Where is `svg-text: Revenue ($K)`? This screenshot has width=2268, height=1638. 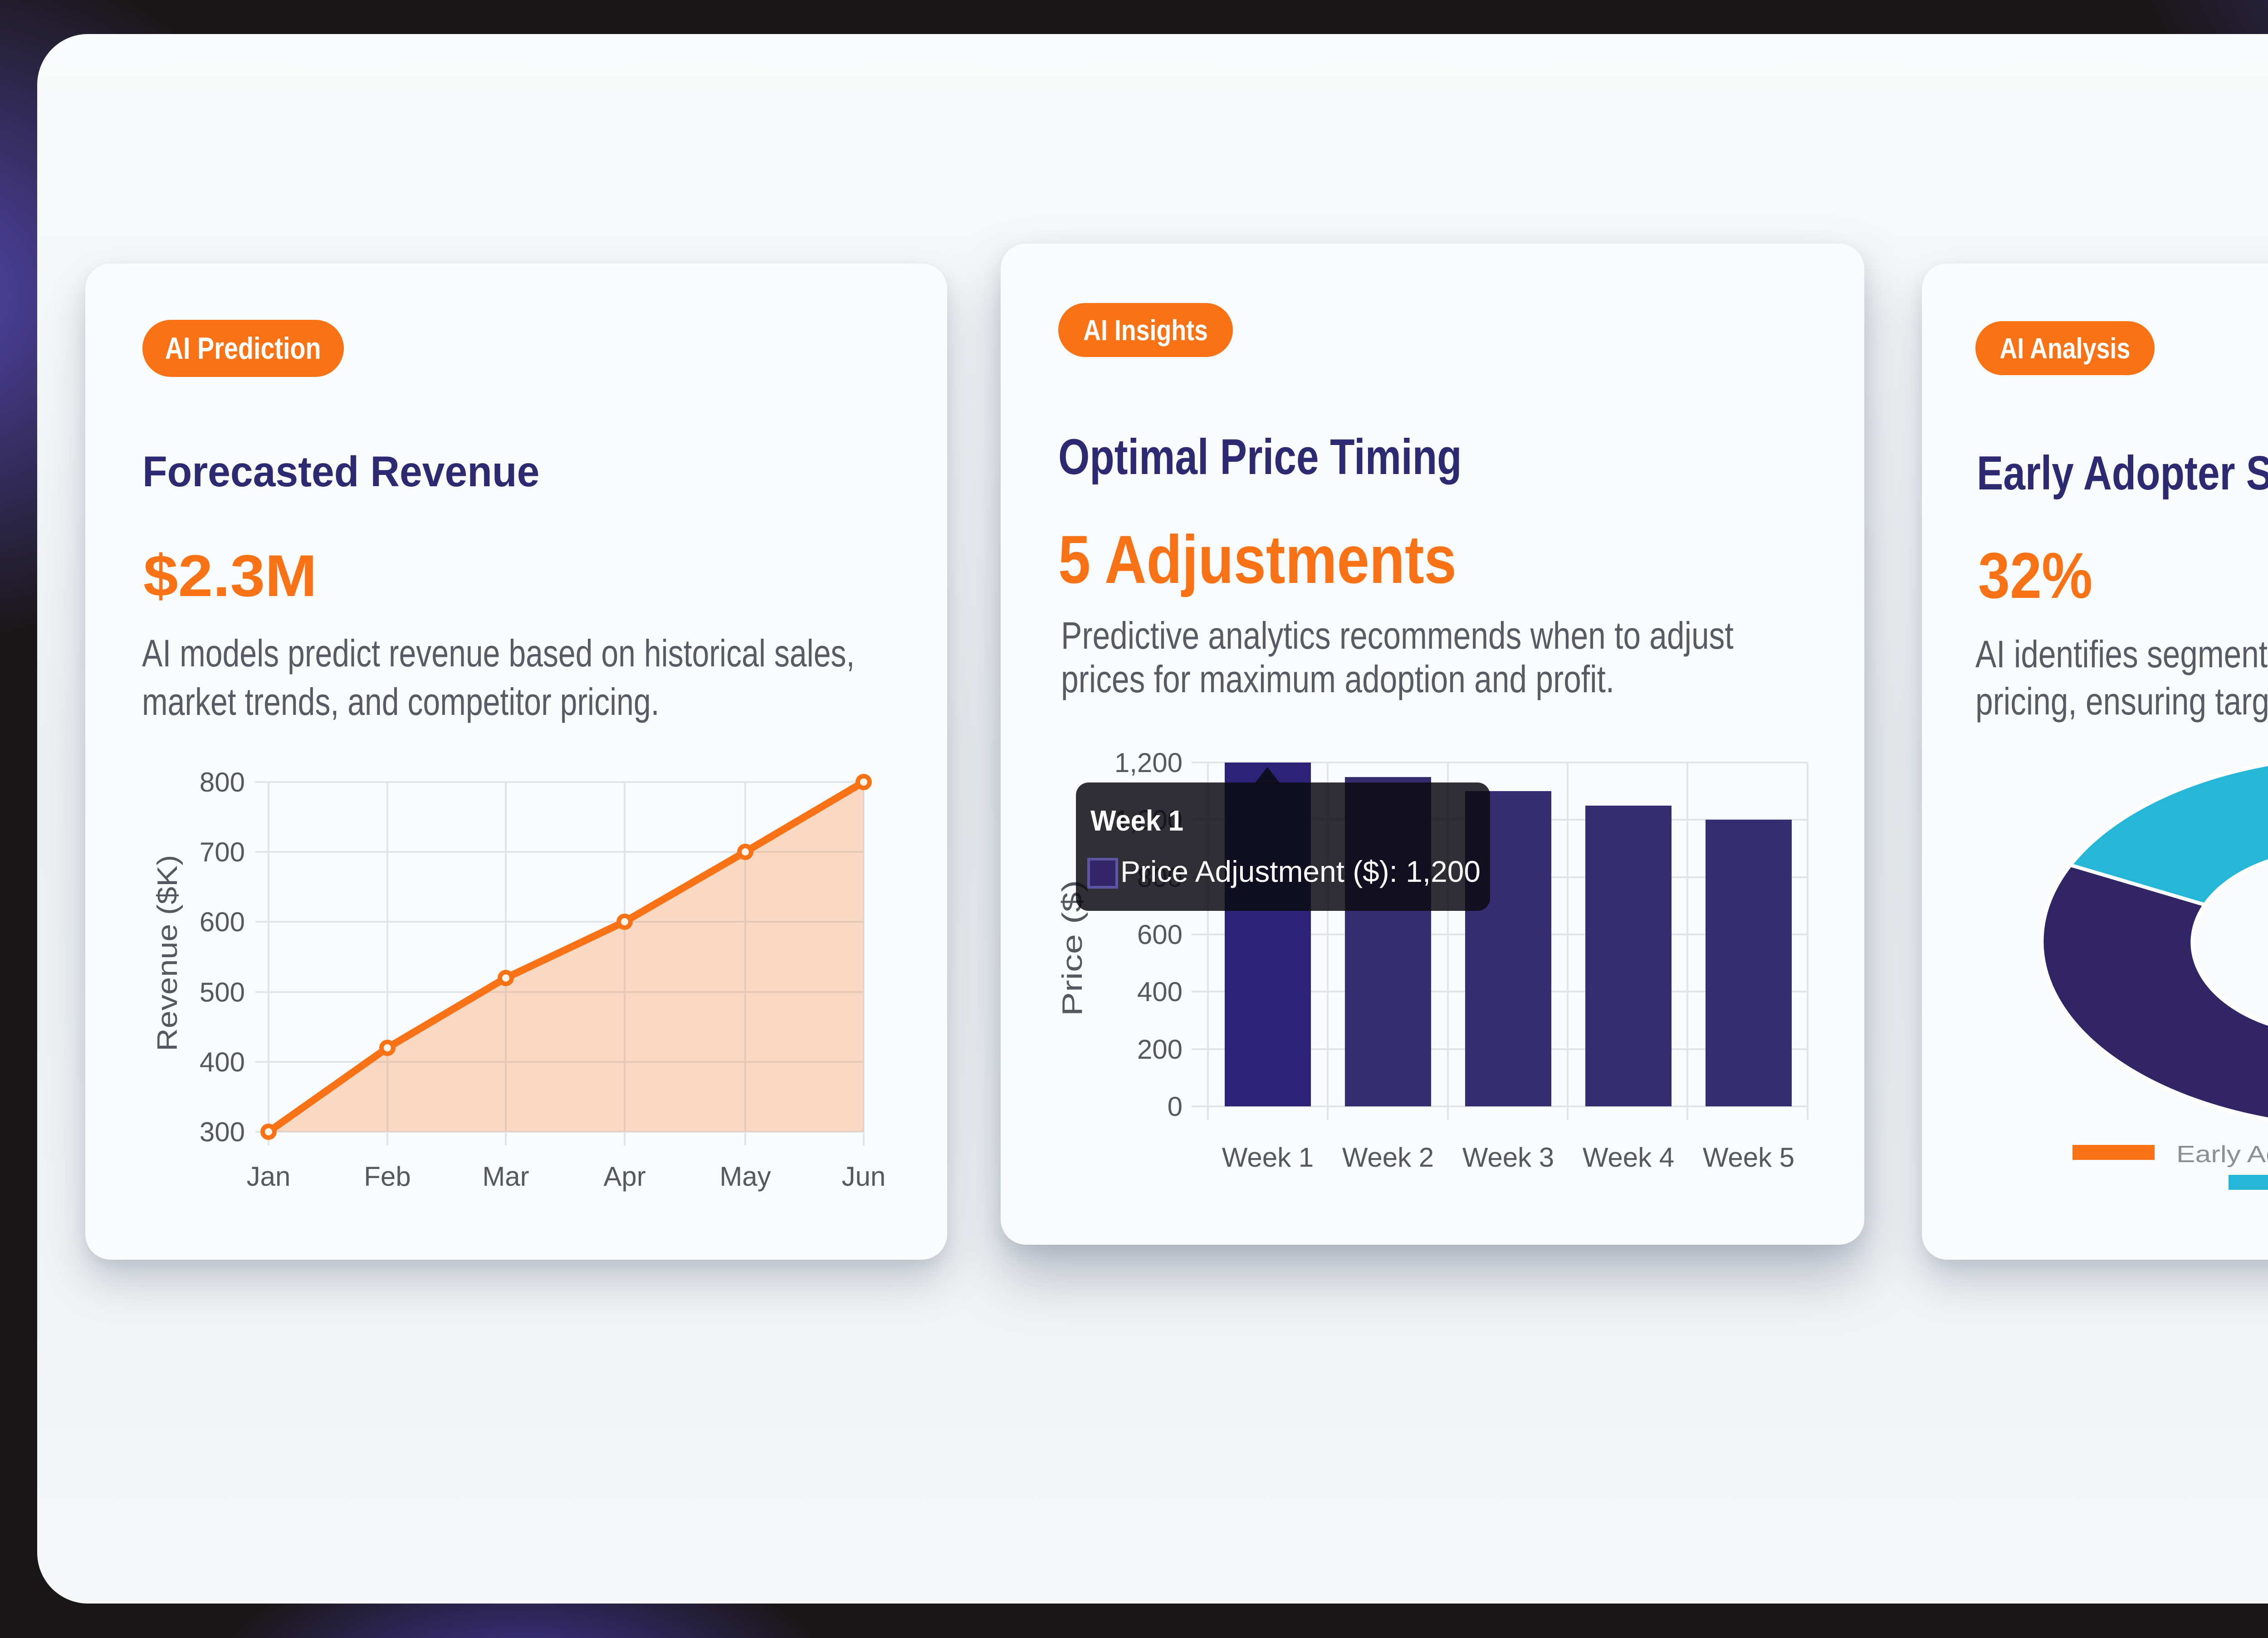
svg-text: Revenue ($K) is located at coordinates (168, 953).